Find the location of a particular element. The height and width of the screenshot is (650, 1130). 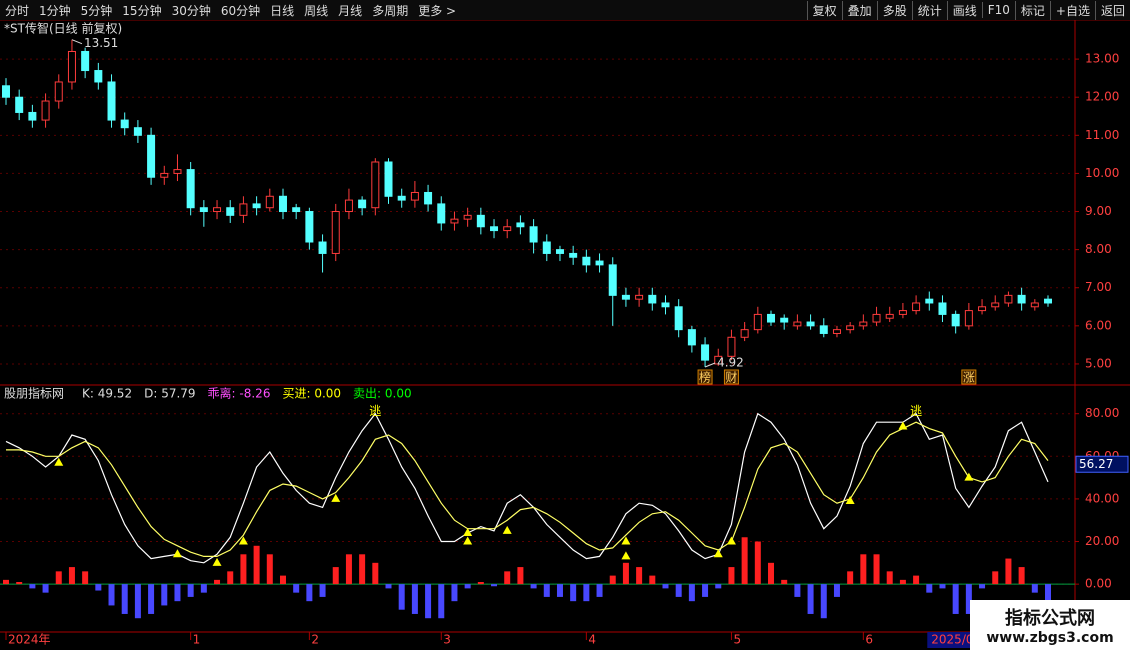

y-tick-label: 7.00 is located at coordinates (1098, 287).